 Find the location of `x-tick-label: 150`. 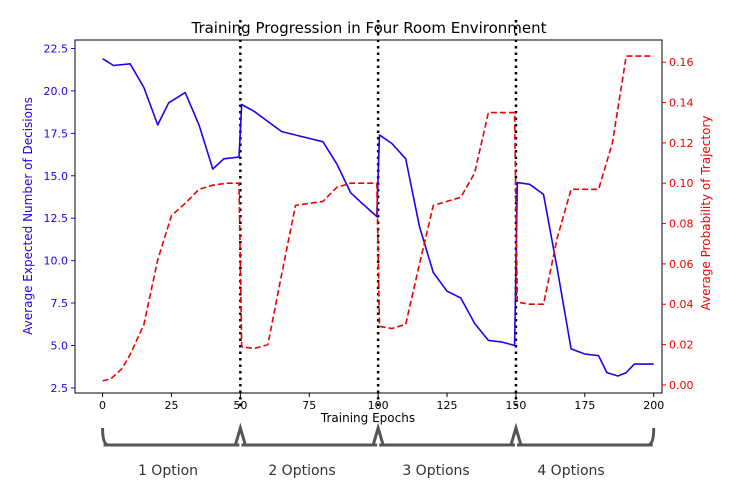

x-tick-label: 150 is located at coordinates (515, 405).